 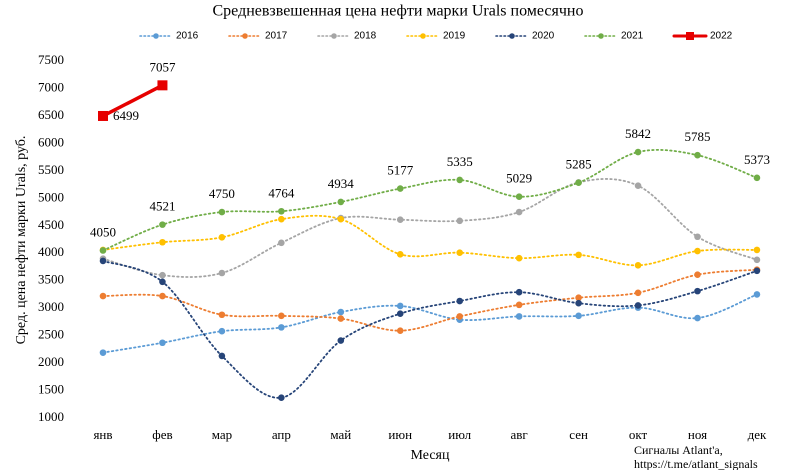 I want to click on data-label: 5285, so click(x=579, y=164).